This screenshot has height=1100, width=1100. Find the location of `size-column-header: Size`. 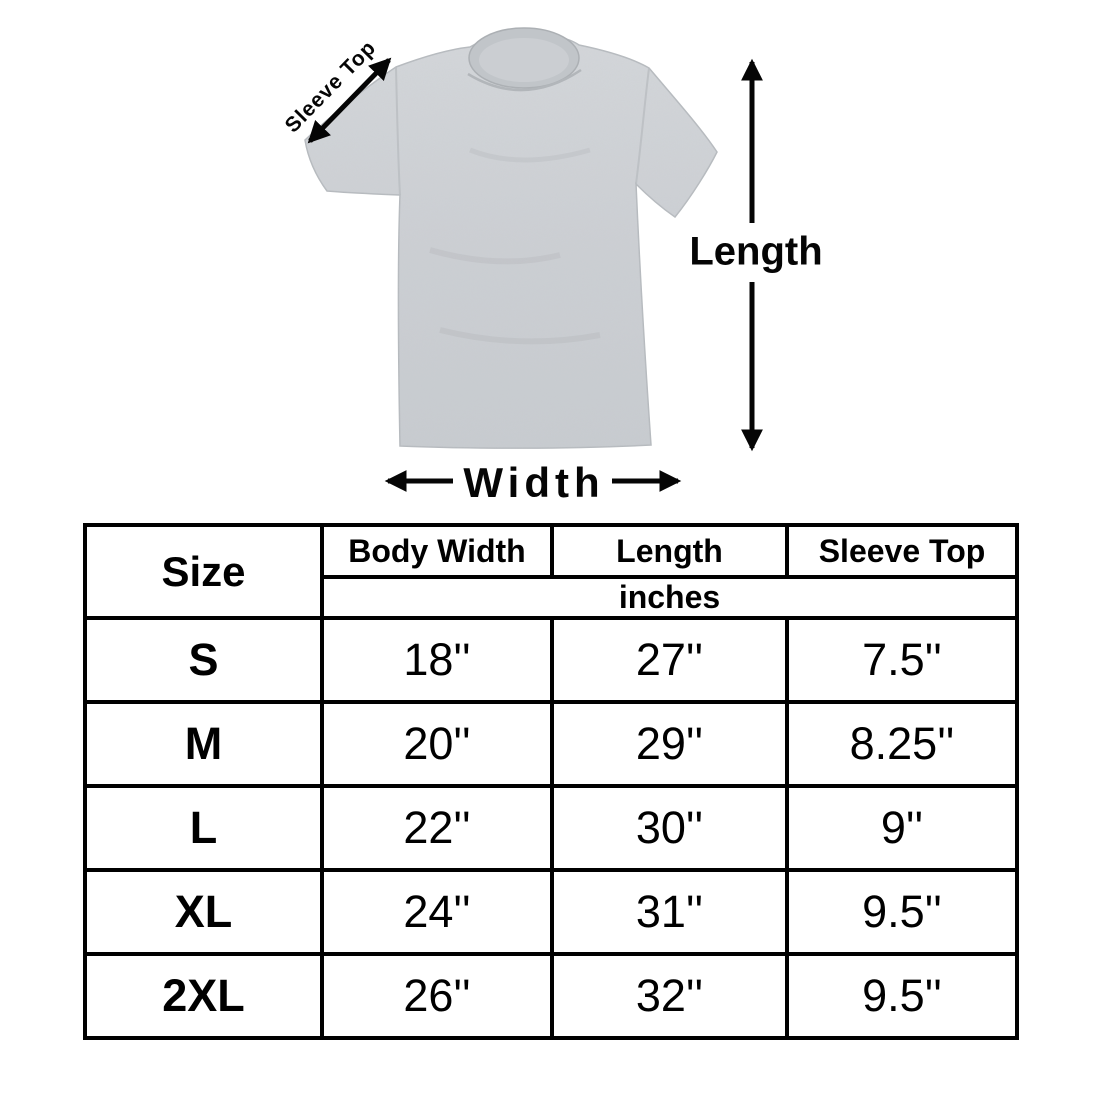

size-column-header: Size is located at coordinates (203, 571).